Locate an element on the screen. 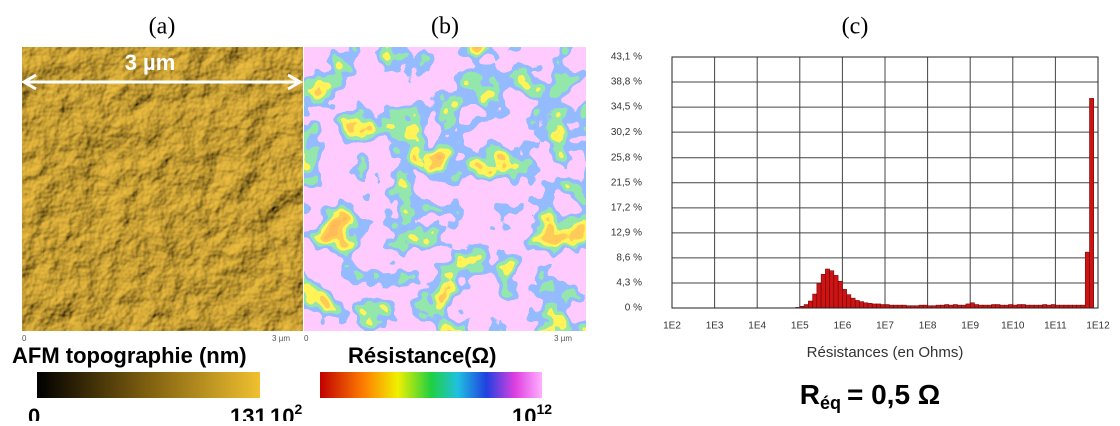  y-tick-label: 4,3 % is located at coordinates (629, 283).